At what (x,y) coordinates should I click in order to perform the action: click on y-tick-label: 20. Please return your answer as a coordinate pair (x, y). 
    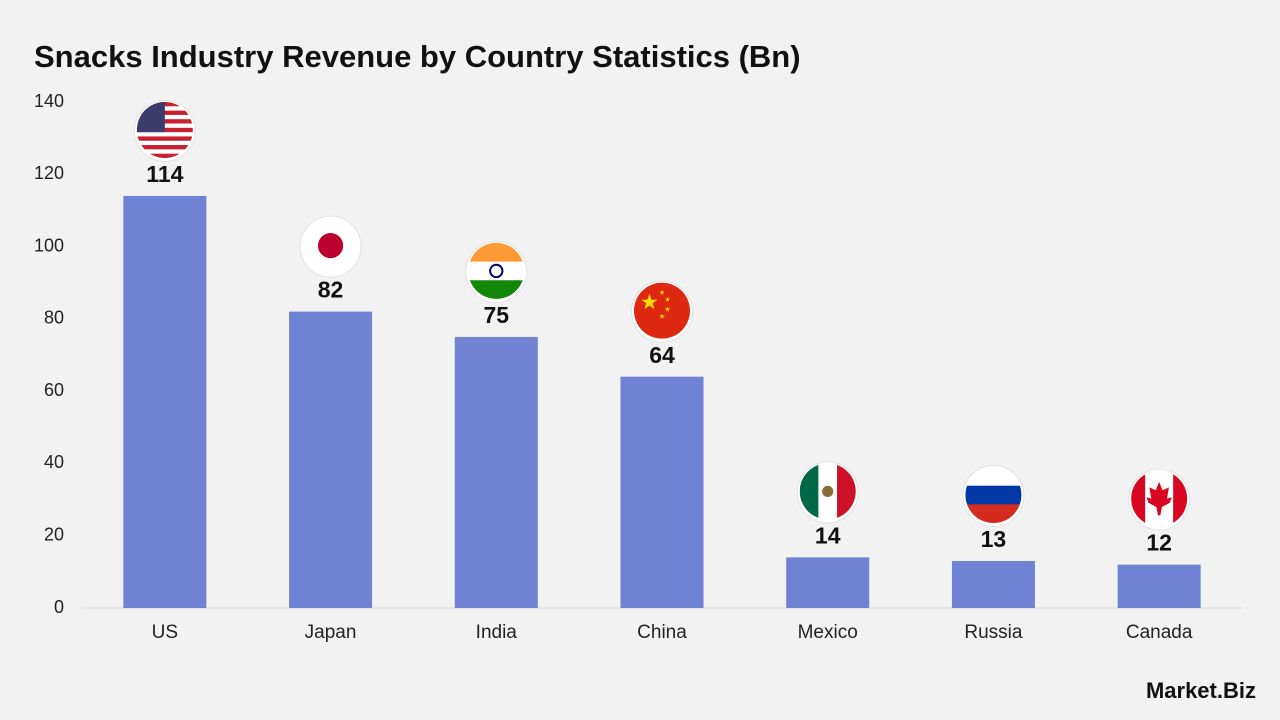
    Looking at the image, I should click on (54, 534).